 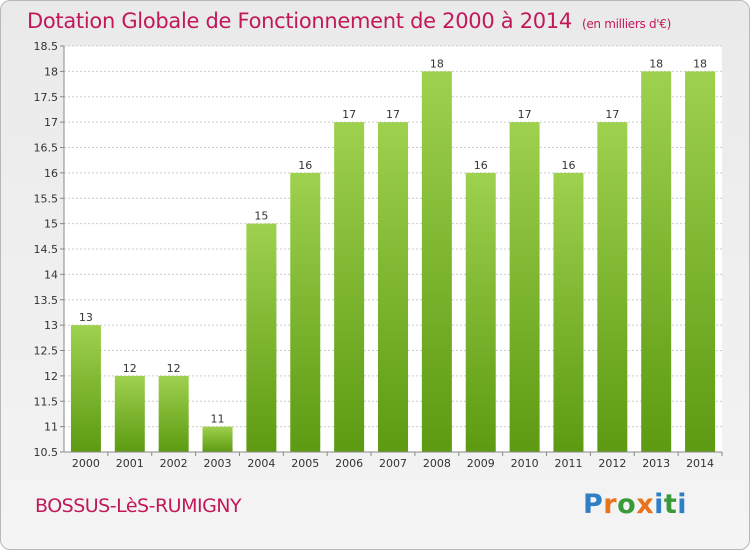 What do you see at coordinates (51, 173) in the screenshot?
I see `y-tick-label: 16` at bounding box center [51, 173].